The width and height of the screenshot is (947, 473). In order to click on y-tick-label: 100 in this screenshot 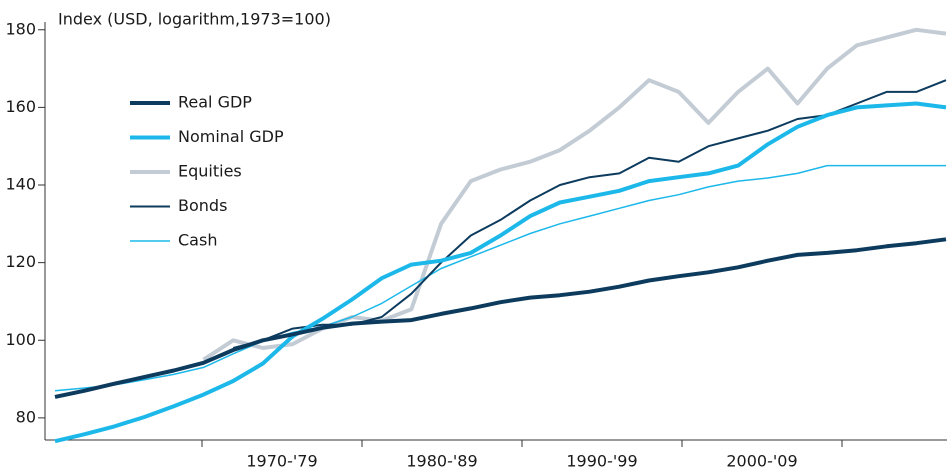, I will do `click(20, 339)`.